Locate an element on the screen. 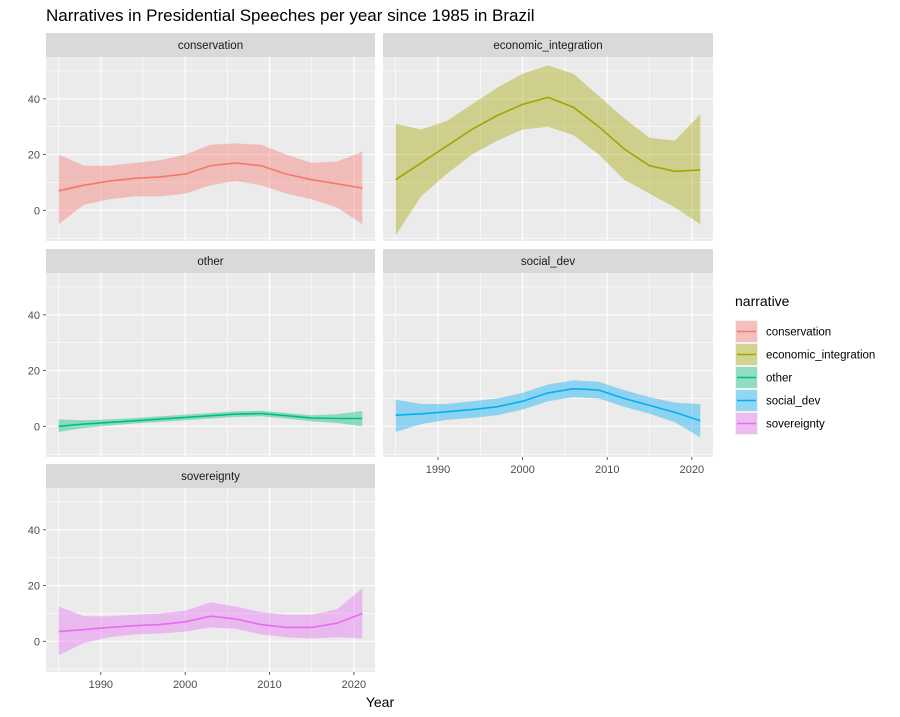 The width and height of the screenshot is (900, 717). trend-line-sovereignty is located at coordinates (210, 622).